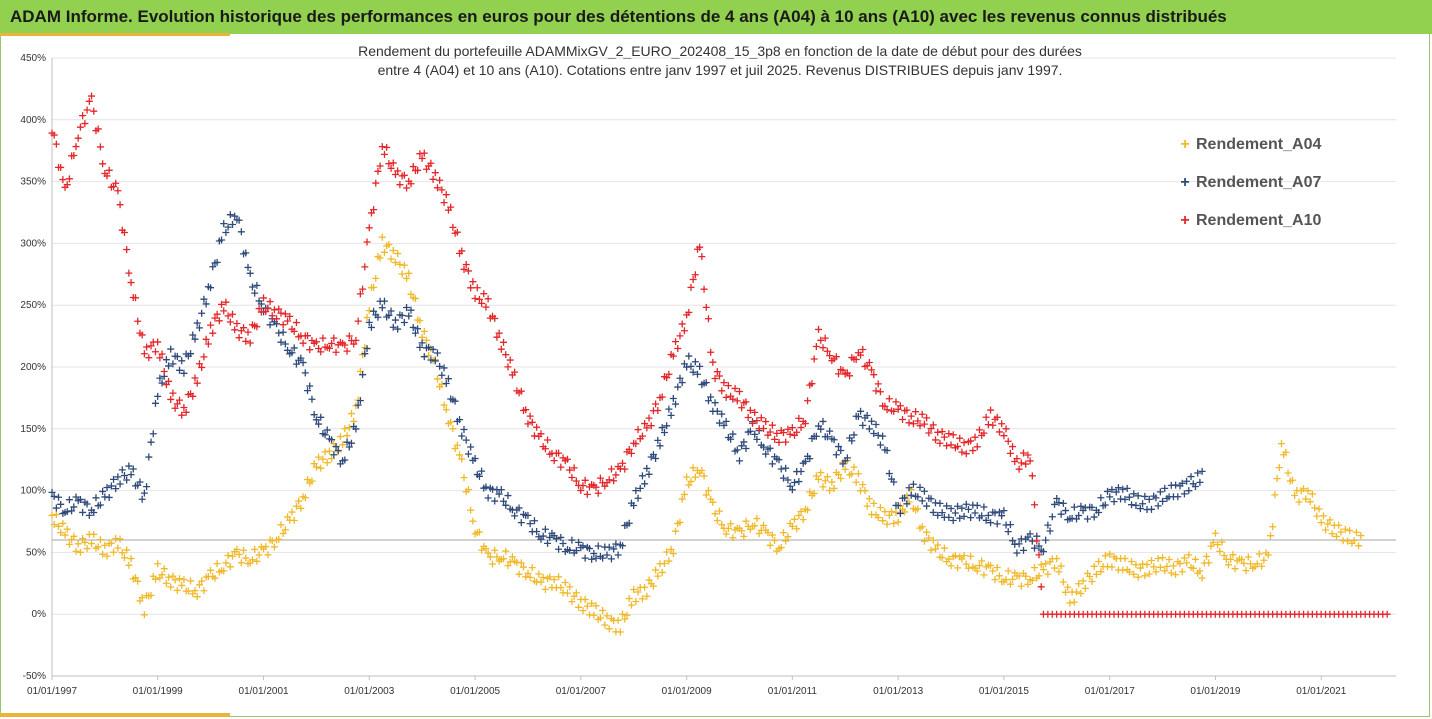 The width and height of the screenshot is (1432, 719). Describe the element at coordinates (1185, 220) in the screenshot. I see `legend-marker-a10: +` at that location.